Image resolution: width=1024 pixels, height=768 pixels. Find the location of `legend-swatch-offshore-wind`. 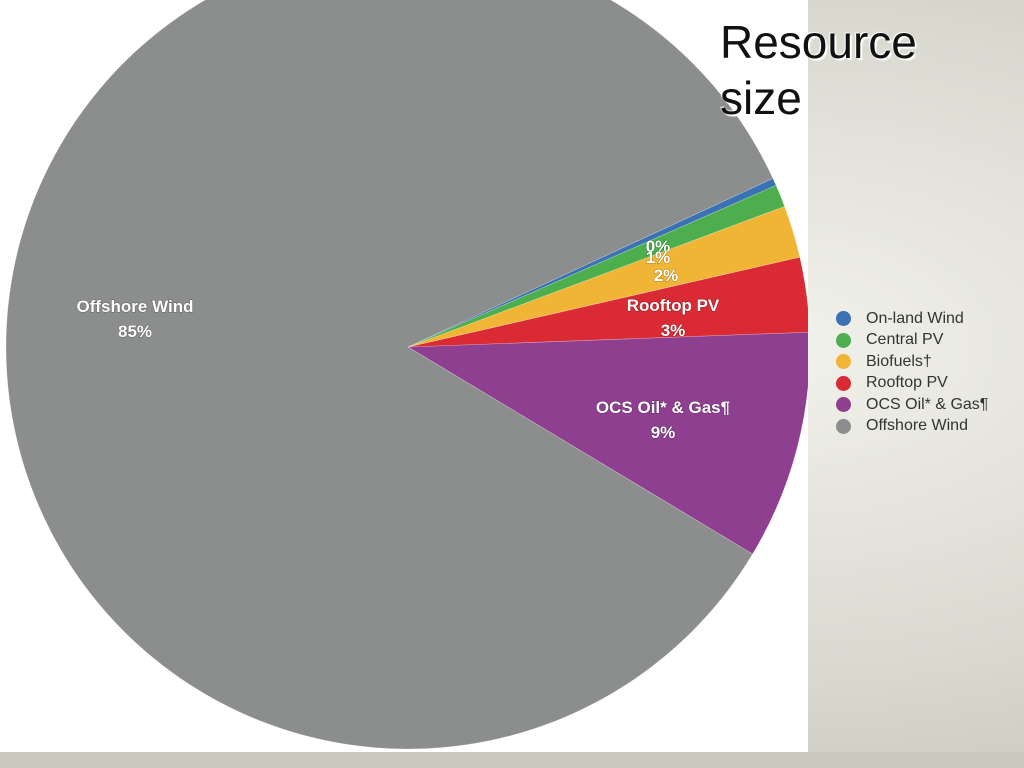

legend-swatch-offshore-wind is located at coordinates (843, 426).